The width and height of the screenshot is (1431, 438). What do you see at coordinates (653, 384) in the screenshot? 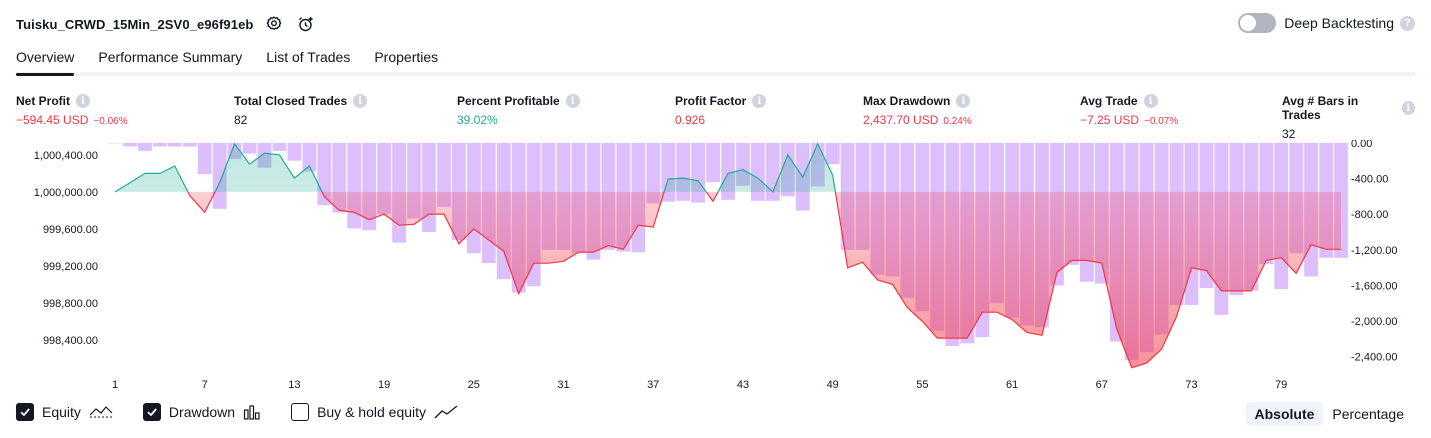
I see `x-axis-tick: 37` at bounding box center [653, 384].